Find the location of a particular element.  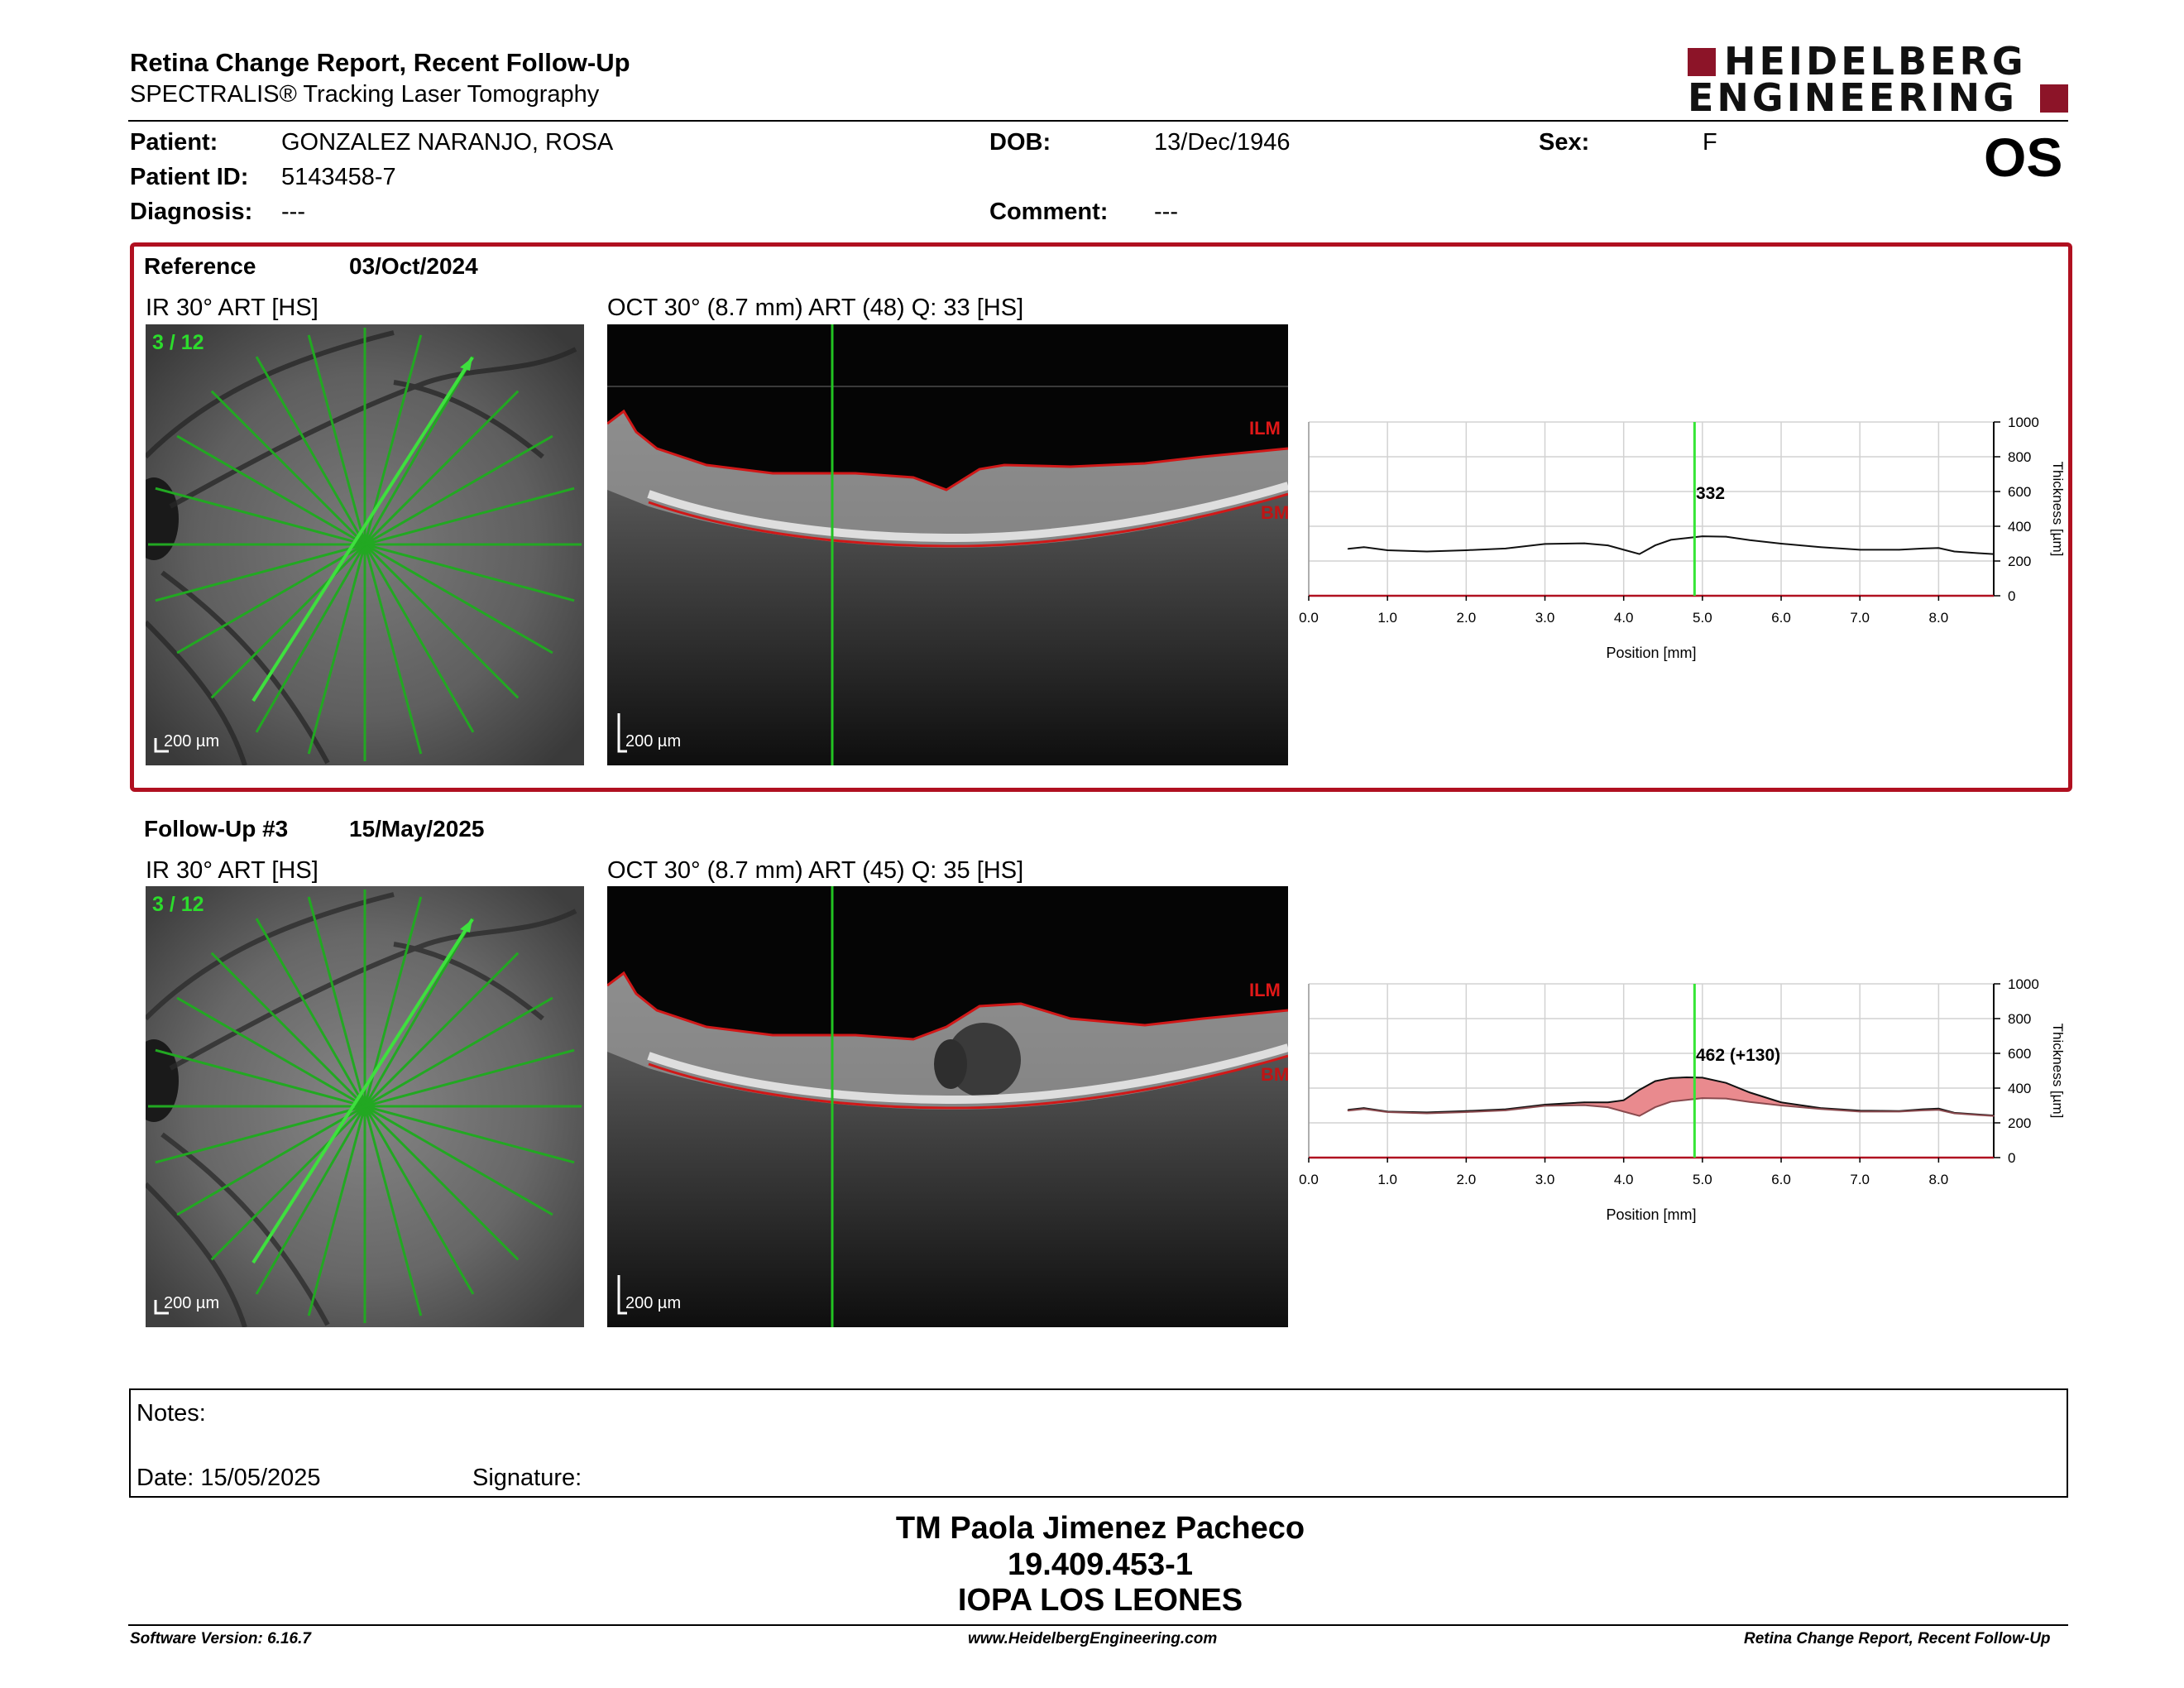

followup-oct-title: OCT 30° (8.7 mm) ART (45) Q: 35 [HS] is located at coordinates (815, 870).